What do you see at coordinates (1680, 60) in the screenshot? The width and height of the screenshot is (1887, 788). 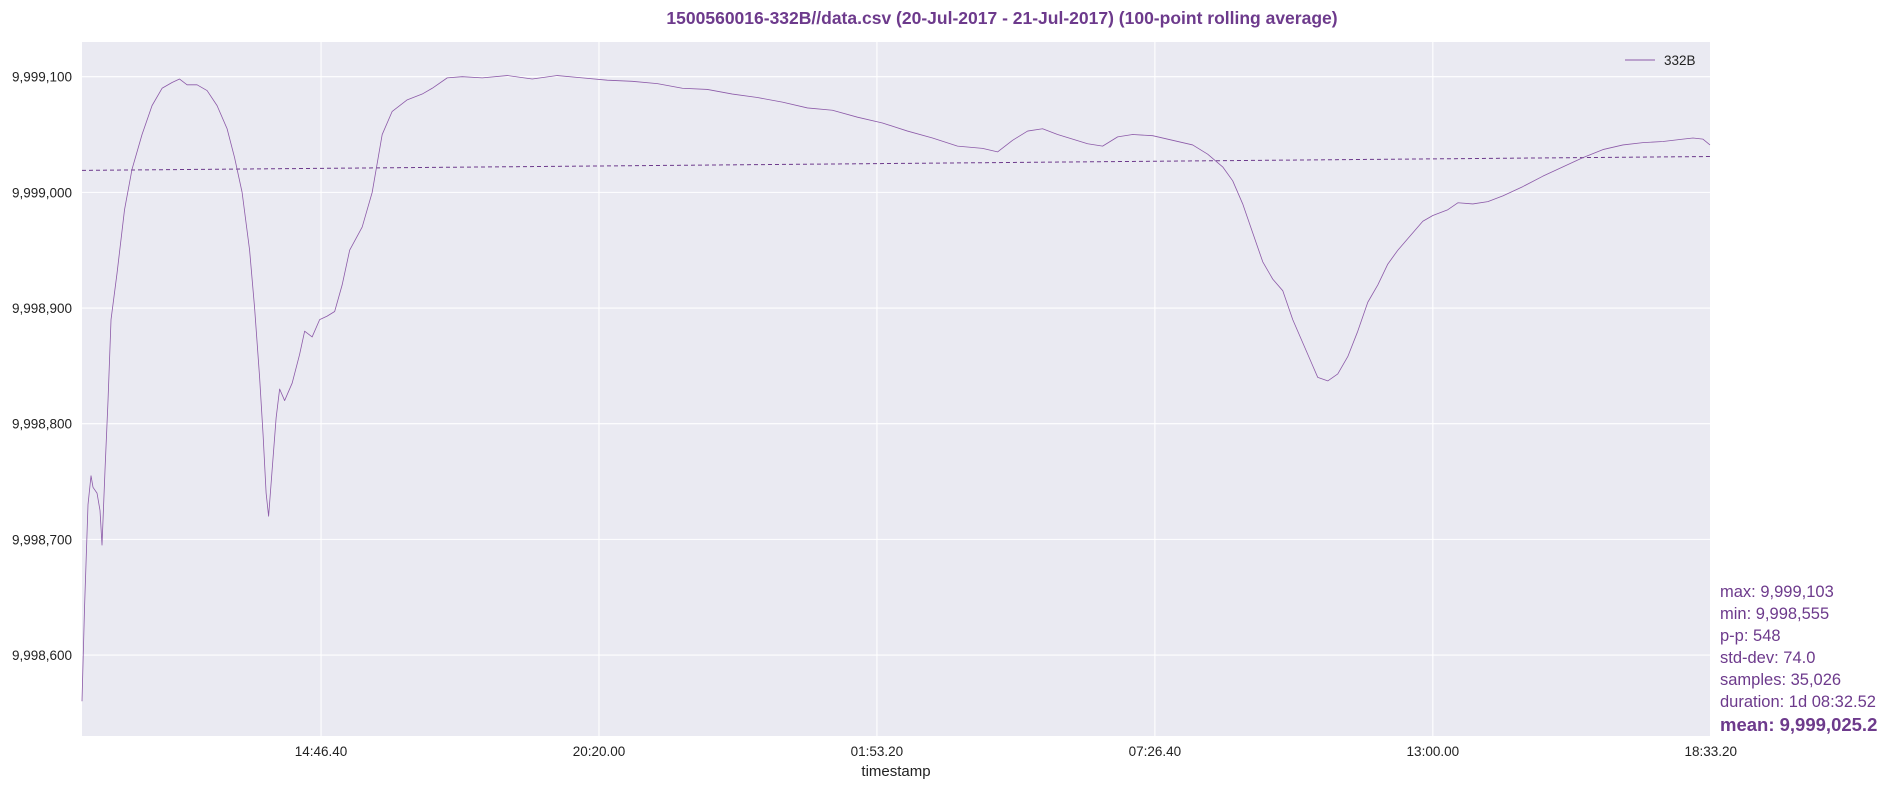 I see `legend-label-332b: 332B` at bounding box center [1680, 60].